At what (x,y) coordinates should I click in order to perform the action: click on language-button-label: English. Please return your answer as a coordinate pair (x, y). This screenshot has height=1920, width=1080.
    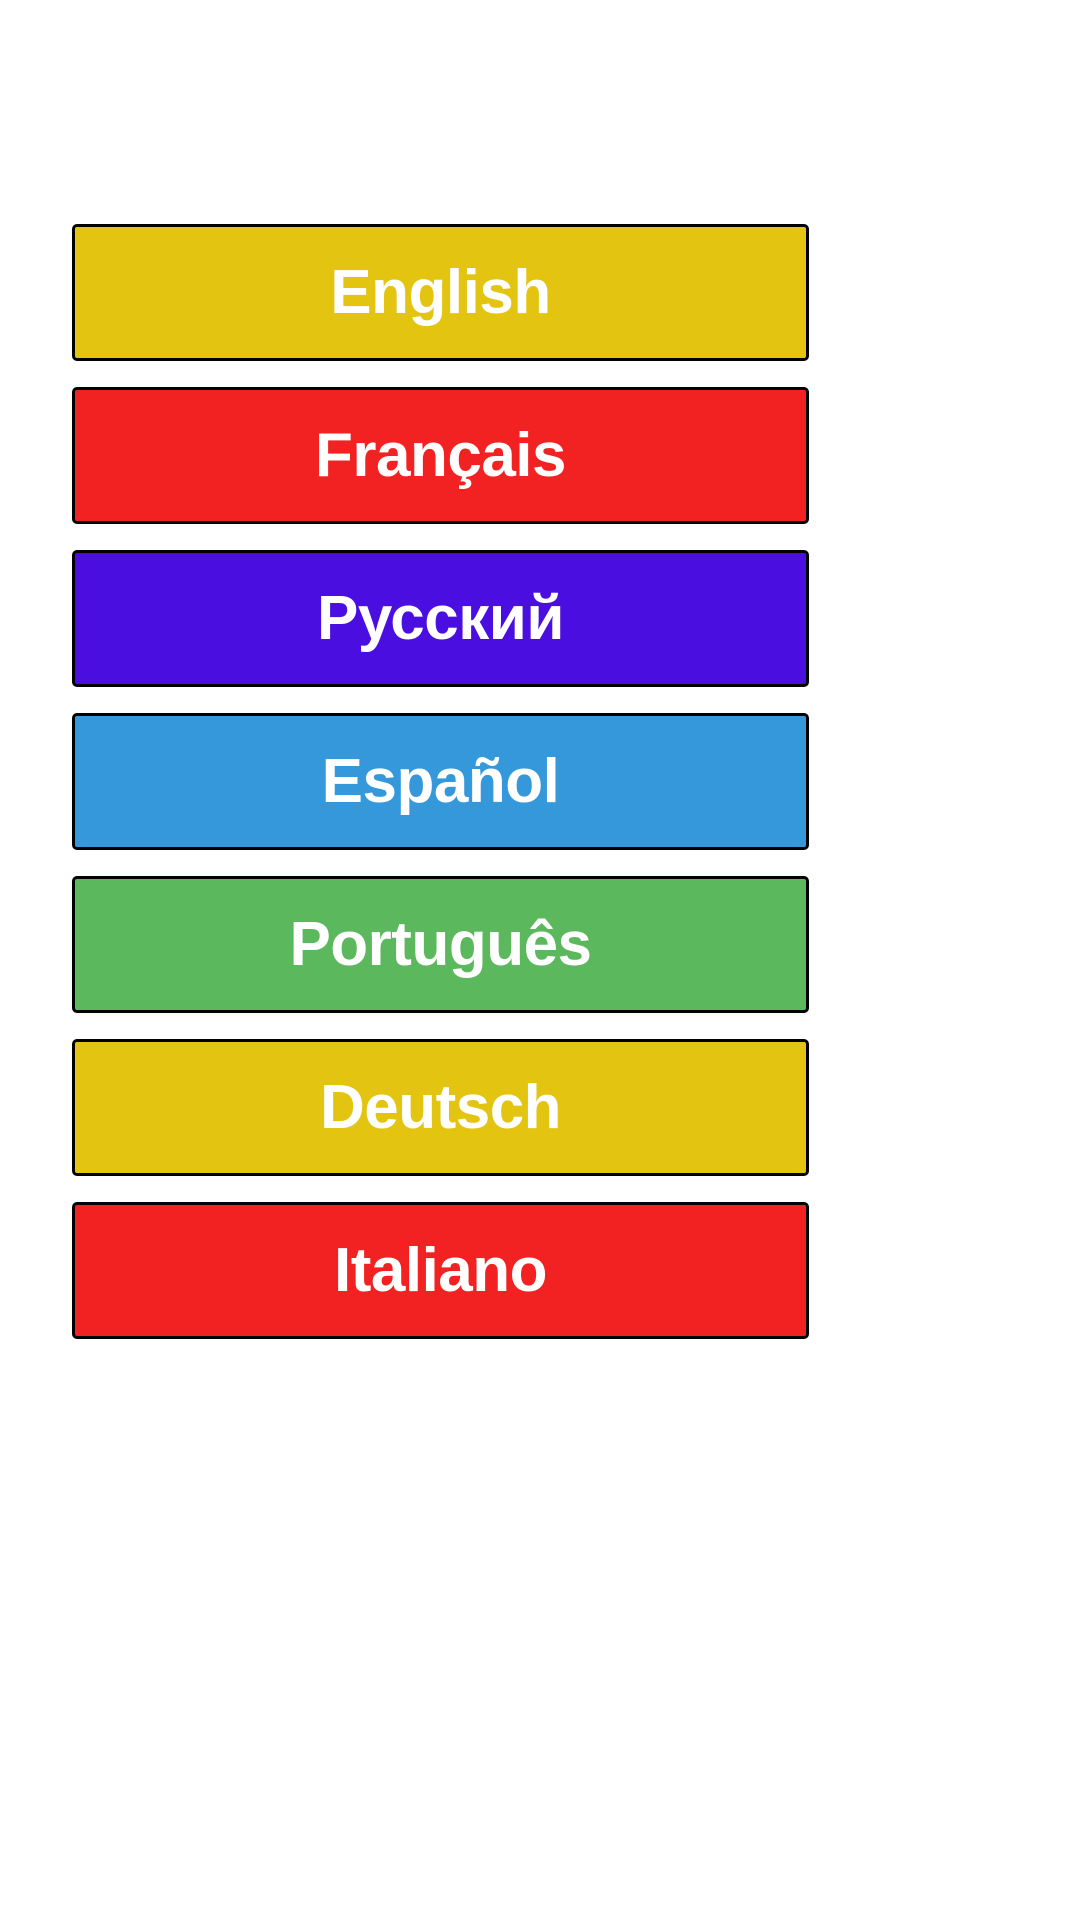
    Looking at the image, I should click on (440, 292).